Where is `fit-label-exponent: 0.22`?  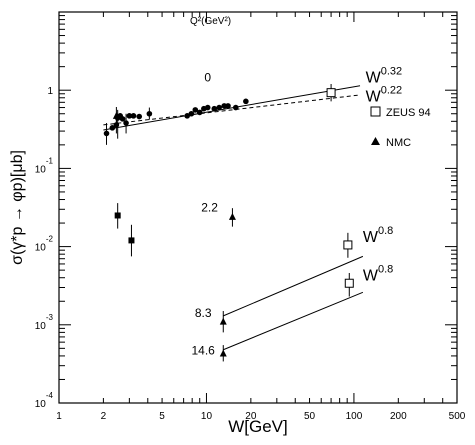
fit-label-exponent: 0.22 is located at coordinates (391, 90).